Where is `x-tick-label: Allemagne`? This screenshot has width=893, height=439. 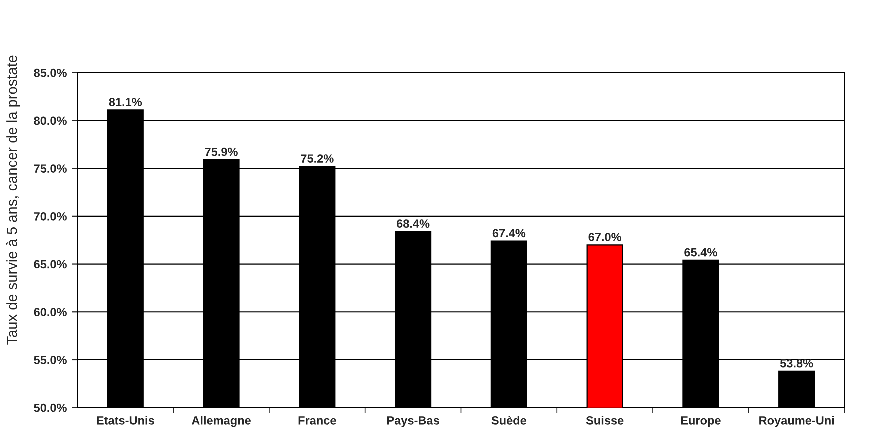 x-tick-label: Allemagne is located at coordinates (221, 422).